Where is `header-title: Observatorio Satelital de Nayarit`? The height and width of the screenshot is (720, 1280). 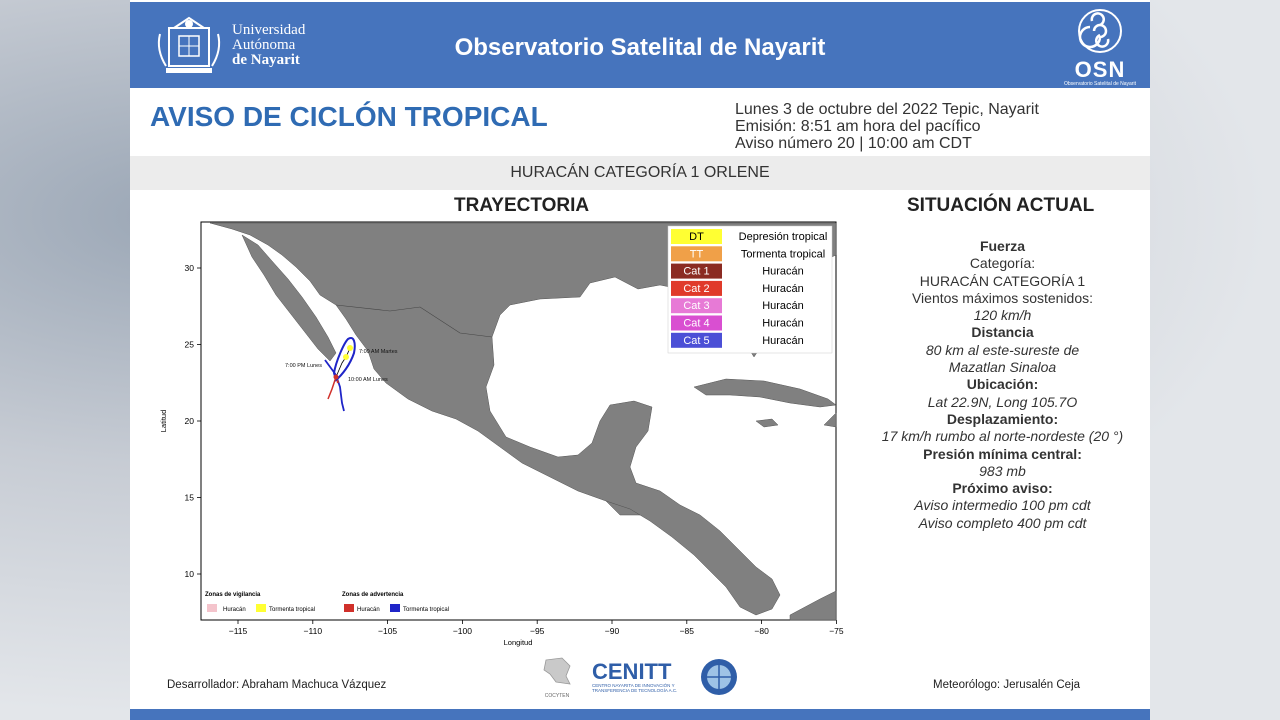
header-title: Observatorio Satelital de Nayarit is located at coordinates (640, 47).